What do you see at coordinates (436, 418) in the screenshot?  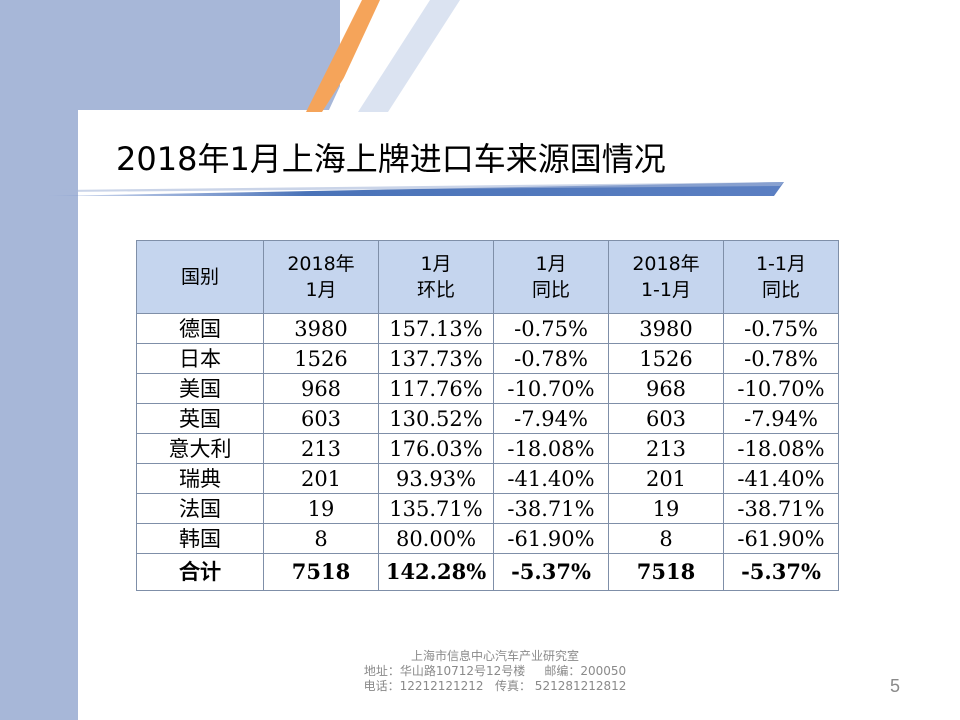 I see `cell-value: 130.52%` at bounding box center [436, 418].